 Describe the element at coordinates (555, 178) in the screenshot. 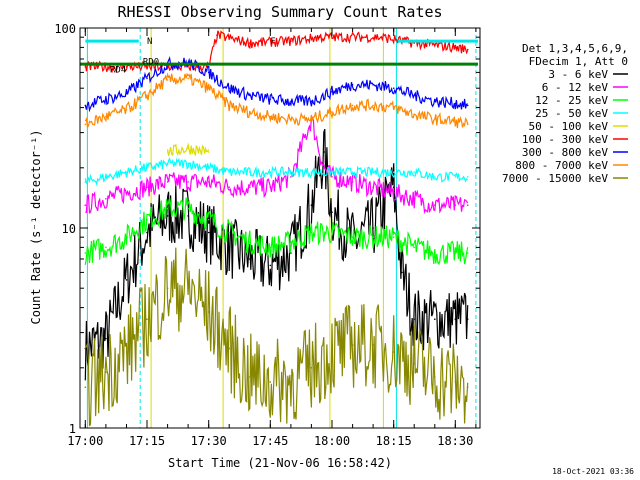

I see `legend-entry-label: 7000 - 15000 keV` at that location.